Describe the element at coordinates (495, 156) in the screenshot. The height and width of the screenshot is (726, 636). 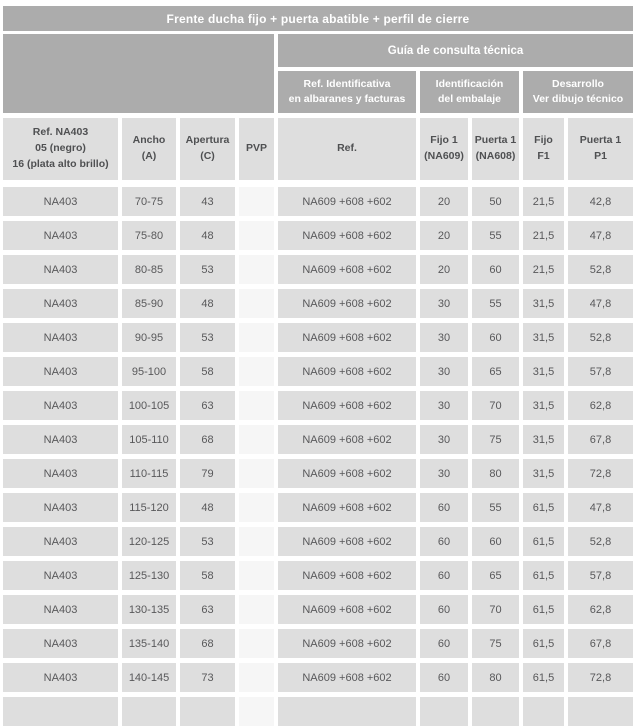
I see `header-line: (NA608)` at that location.